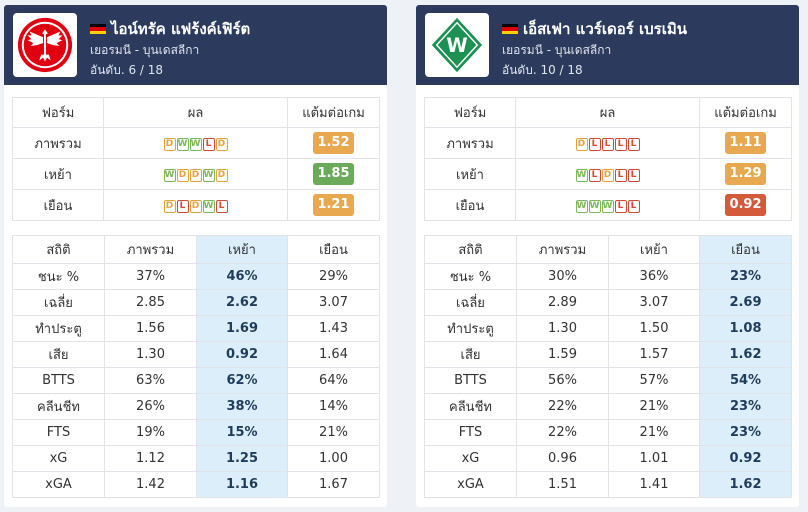  I want to click on stats-row: เฉลี่ย 2.85 2.62 3.07, so click(196, 302).